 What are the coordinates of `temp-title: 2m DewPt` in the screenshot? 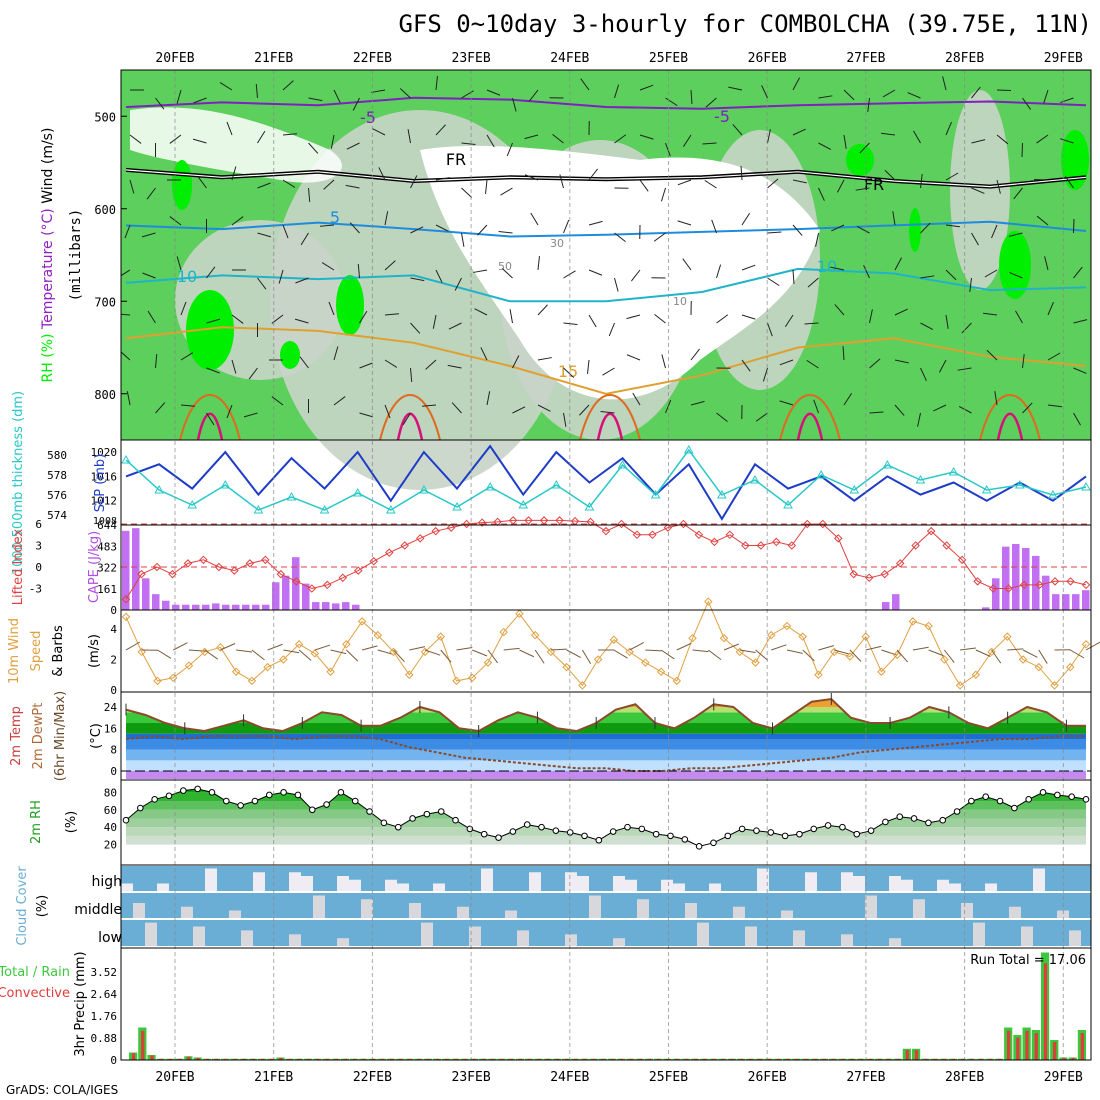 It's located at (38, 736).